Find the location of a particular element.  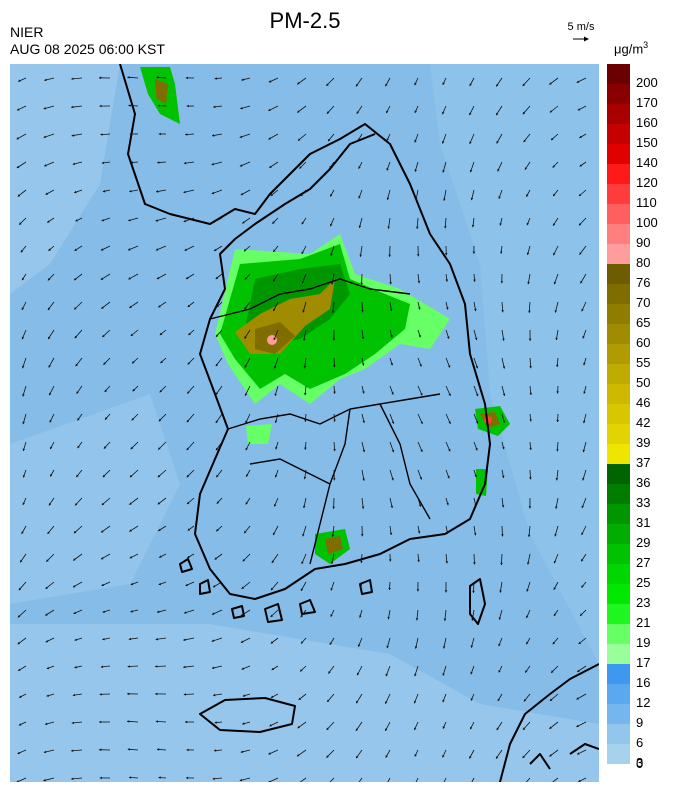

legend-label: 46 is located at coordinates (643, 402).